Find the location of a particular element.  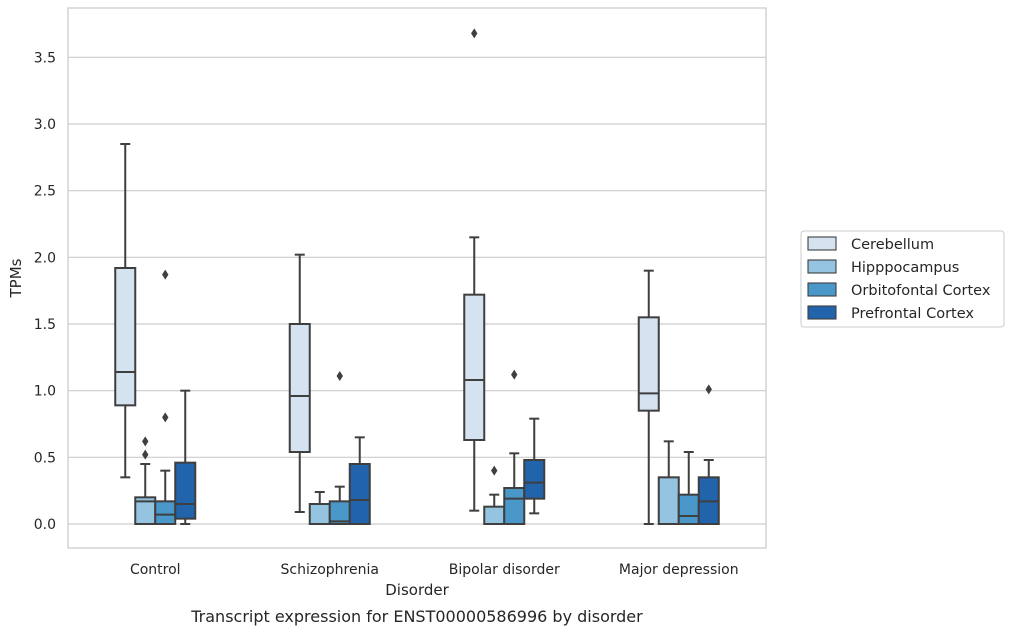

x-tick-label: Major depression is located at coordinates (679, 570).